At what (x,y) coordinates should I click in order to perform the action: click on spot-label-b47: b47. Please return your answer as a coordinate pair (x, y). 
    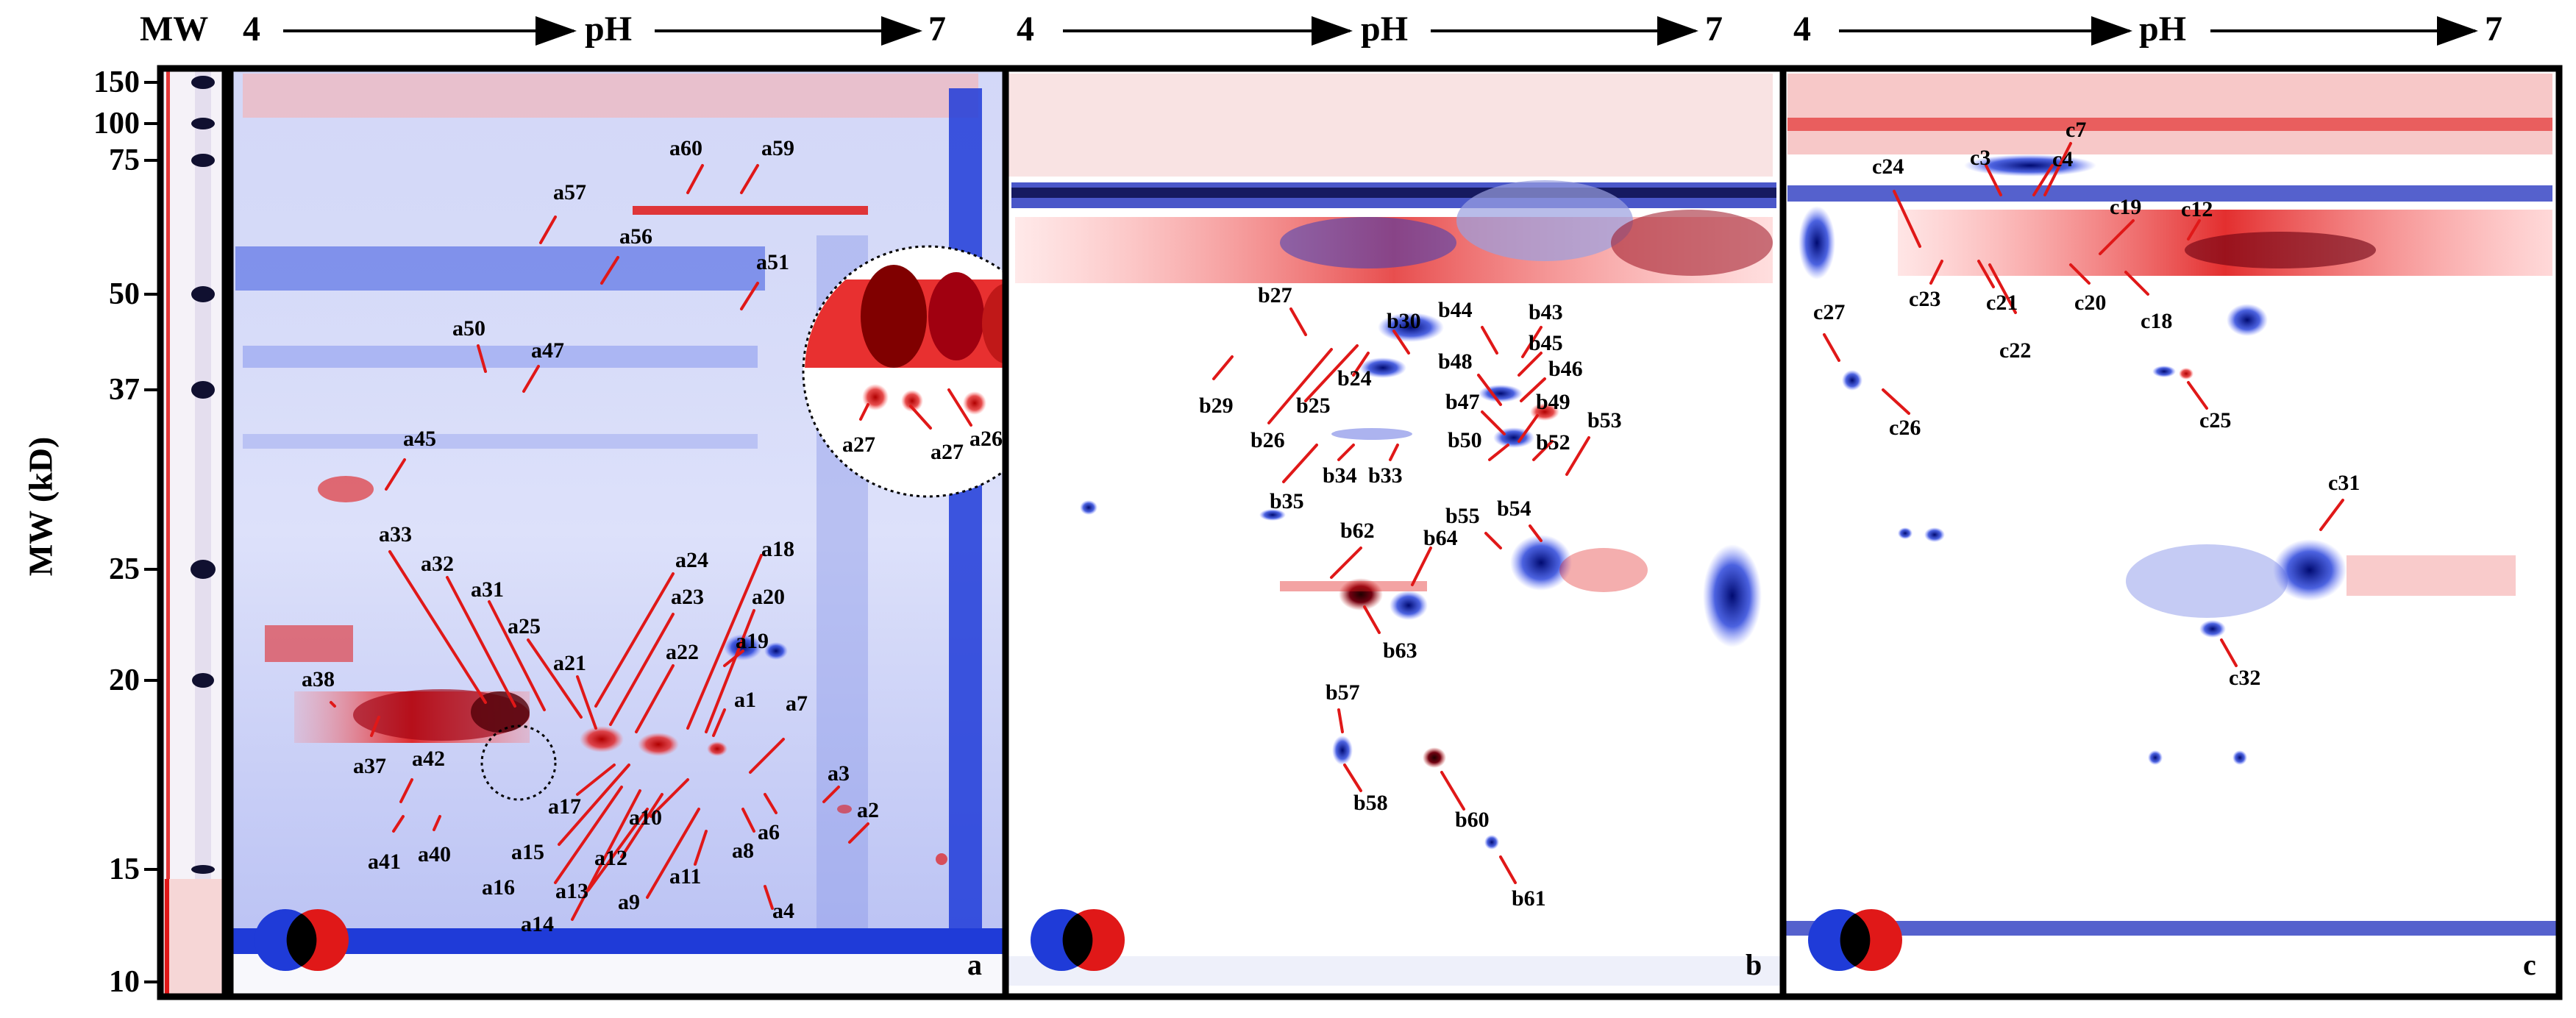
    Looking at the image, I should click on (1462, 402).